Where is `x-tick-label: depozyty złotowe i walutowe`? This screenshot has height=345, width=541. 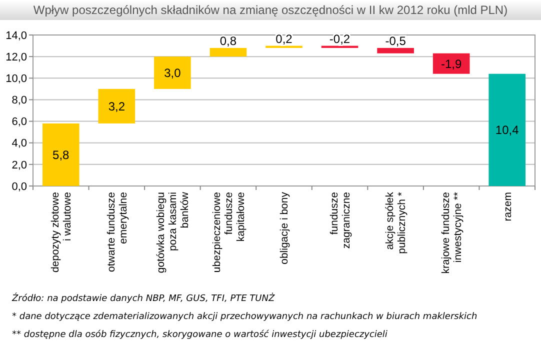 x-tick-label: depozyty złotowe i walutowe is located at coordinates (62, 232).